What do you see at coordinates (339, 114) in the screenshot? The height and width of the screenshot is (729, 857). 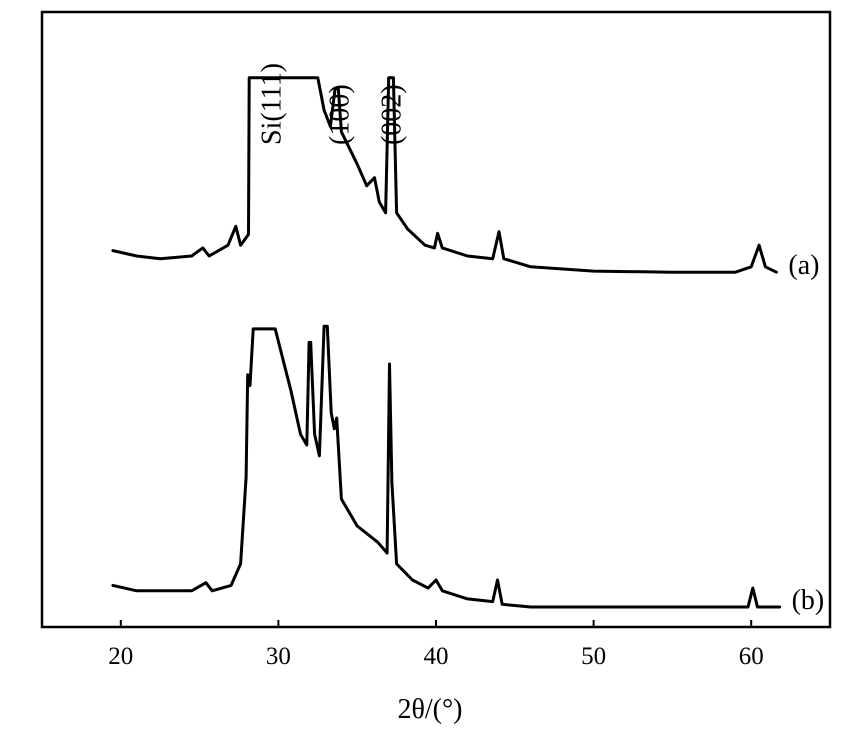 I see `peak-annotation-2: (100)` at bounding box center [339, 114].